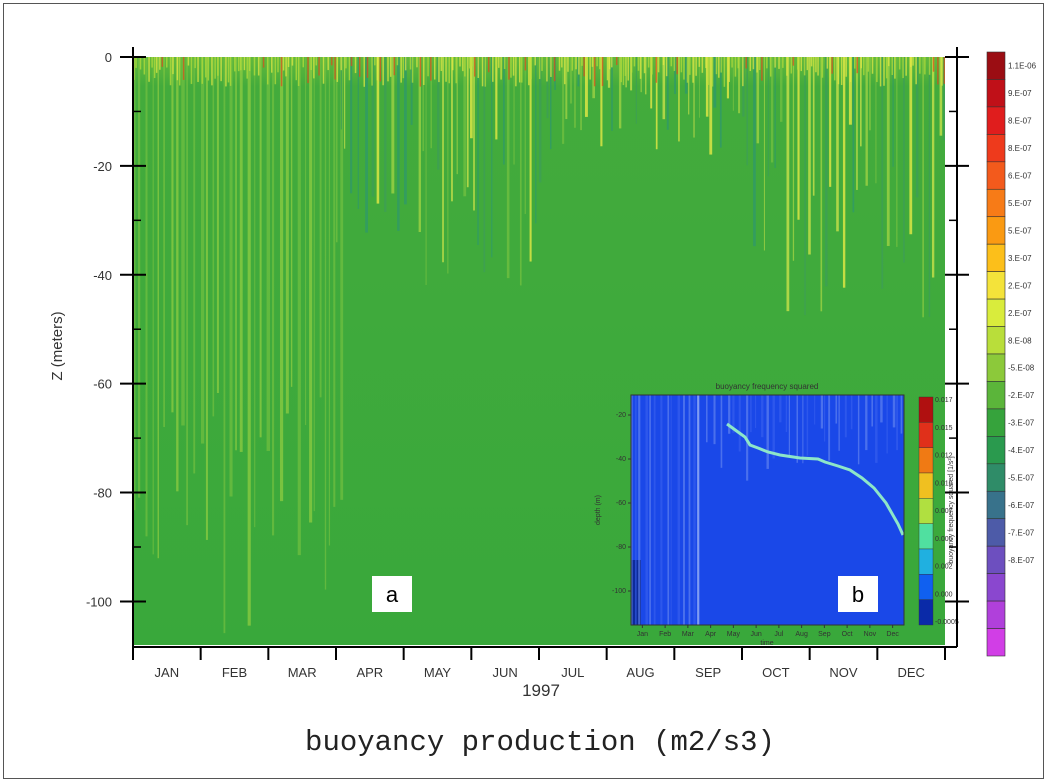  What do you see at coordinates (767, 510) in the screenshot?
I see `inset-plot-border` at bounding box center [767, 510].